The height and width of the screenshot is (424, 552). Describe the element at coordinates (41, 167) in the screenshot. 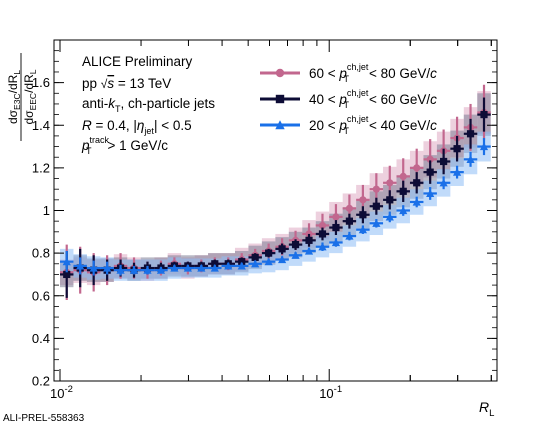

I see `y-tick-label: 1.2` at that location.